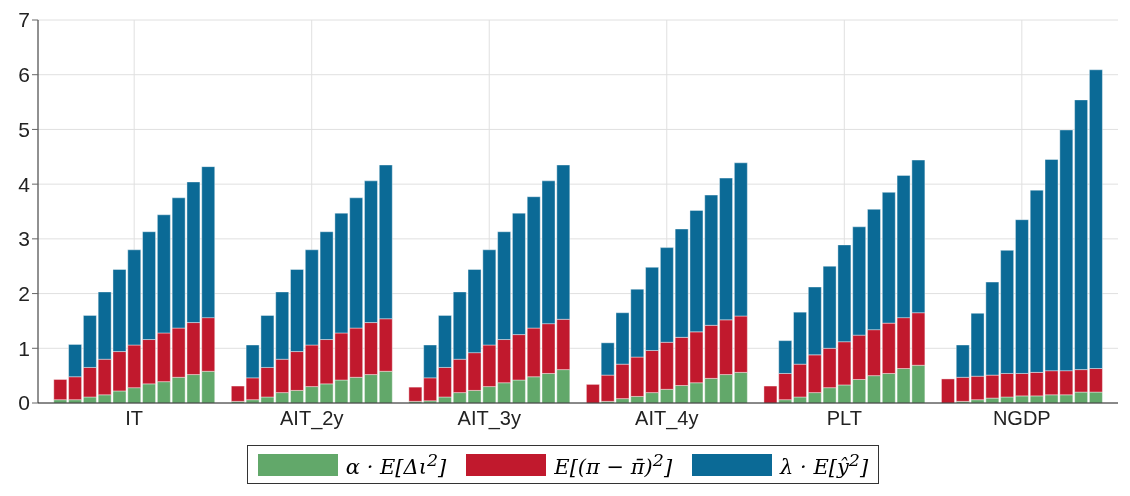 This screenshot has width=1130, height=496. Describe the element at coordinates (824, 464) in the screenshot. I see `legend-label: λ · E[ŷ$^{2}$]` at that location.